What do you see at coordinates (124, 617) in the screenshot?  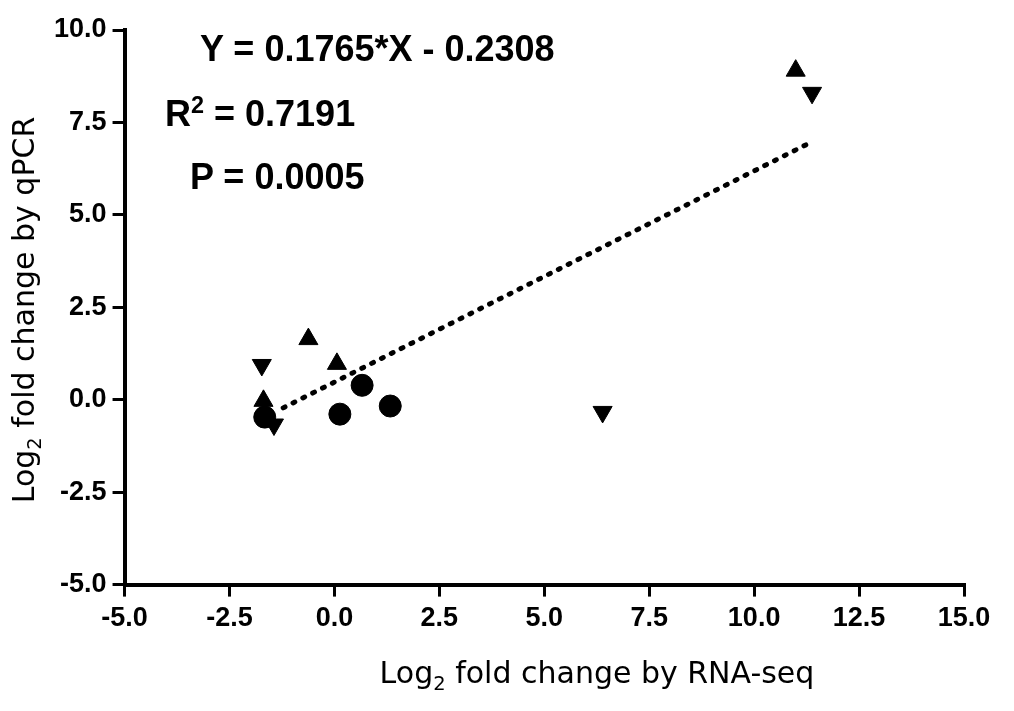 I see `x-tick-label: -5.0` at bounding box center [124, 617].